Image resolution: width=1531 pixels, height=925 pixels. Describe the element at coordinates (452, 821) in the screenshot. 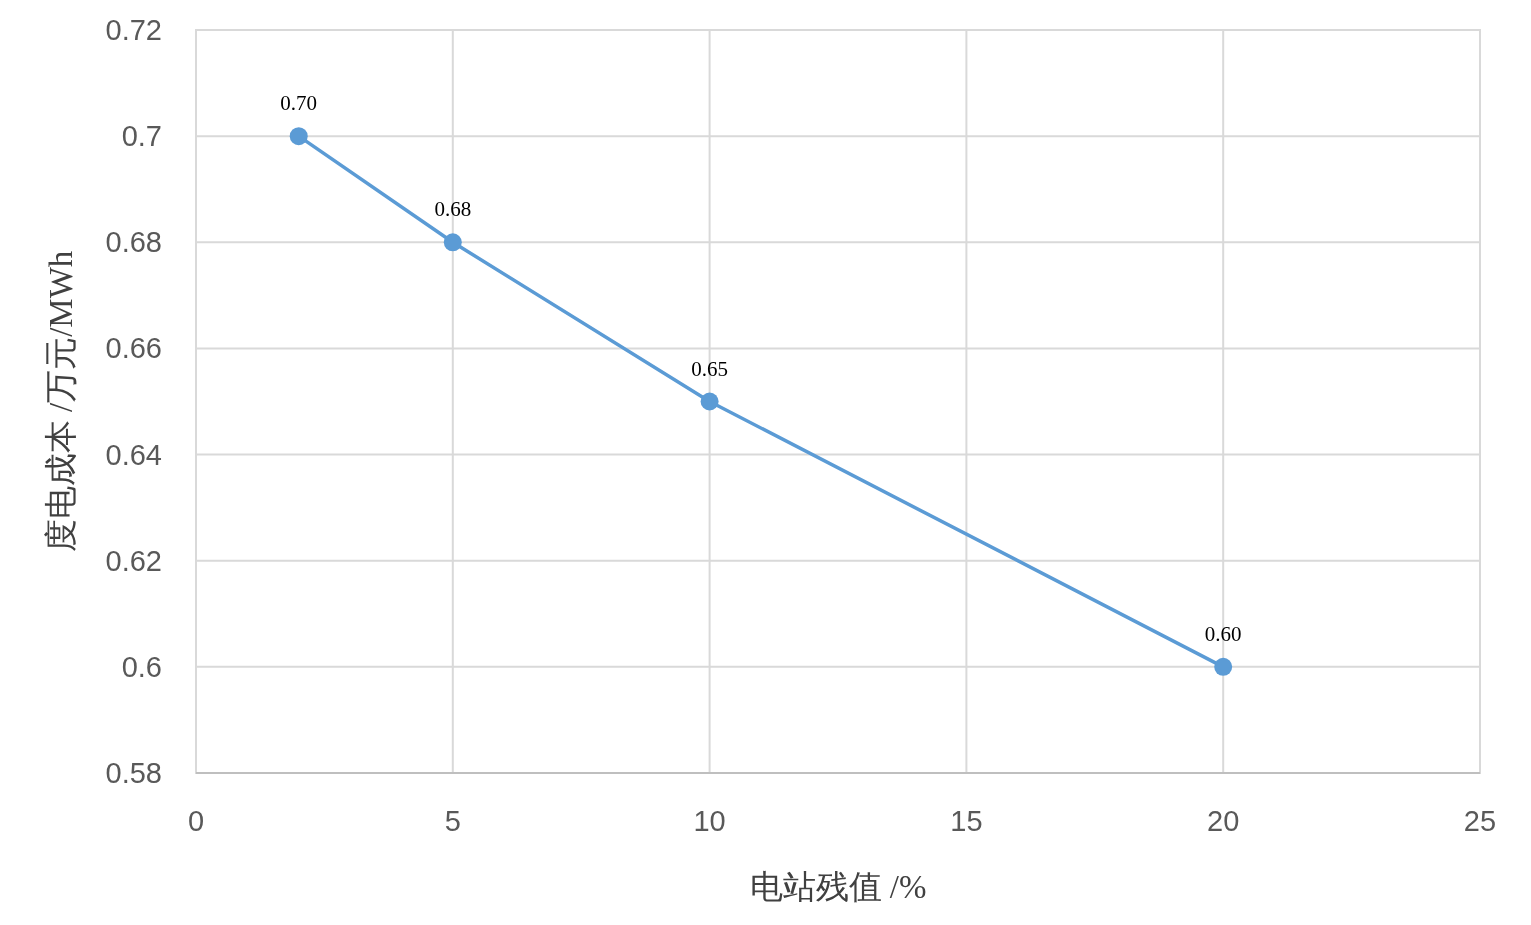

I see `x-tick-label: 5` at that location.